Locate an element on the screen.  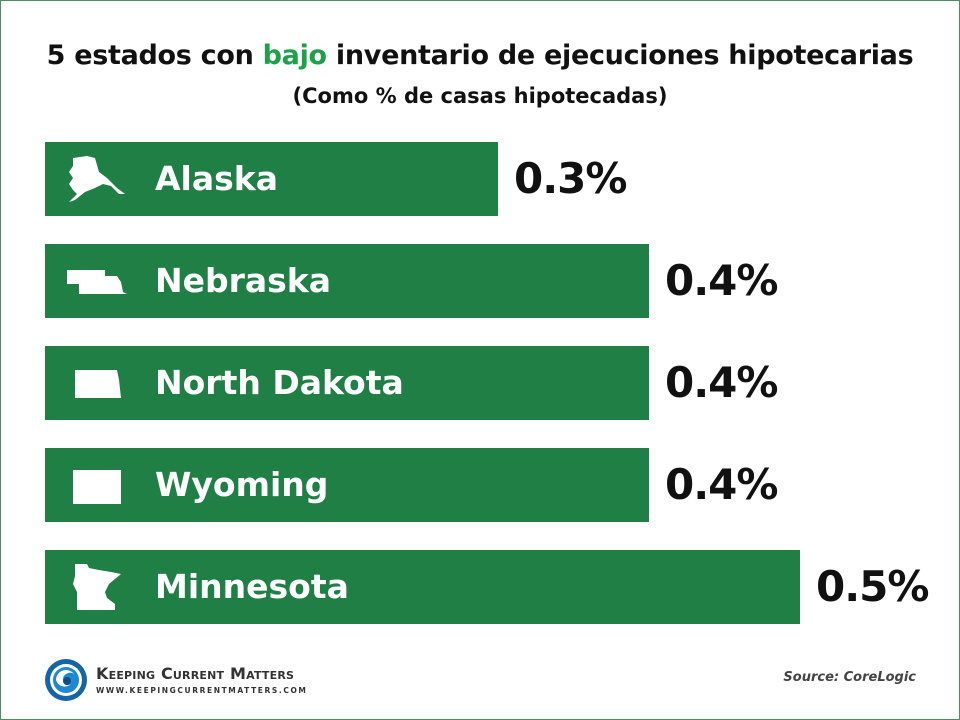
title-part-3: inventario de ejecuciones hipotecarias is located at coordinates (620, 55).